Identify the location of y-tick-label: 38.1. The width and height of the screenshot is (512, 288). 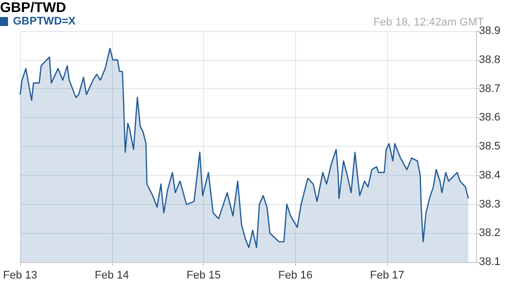
(489, 262).